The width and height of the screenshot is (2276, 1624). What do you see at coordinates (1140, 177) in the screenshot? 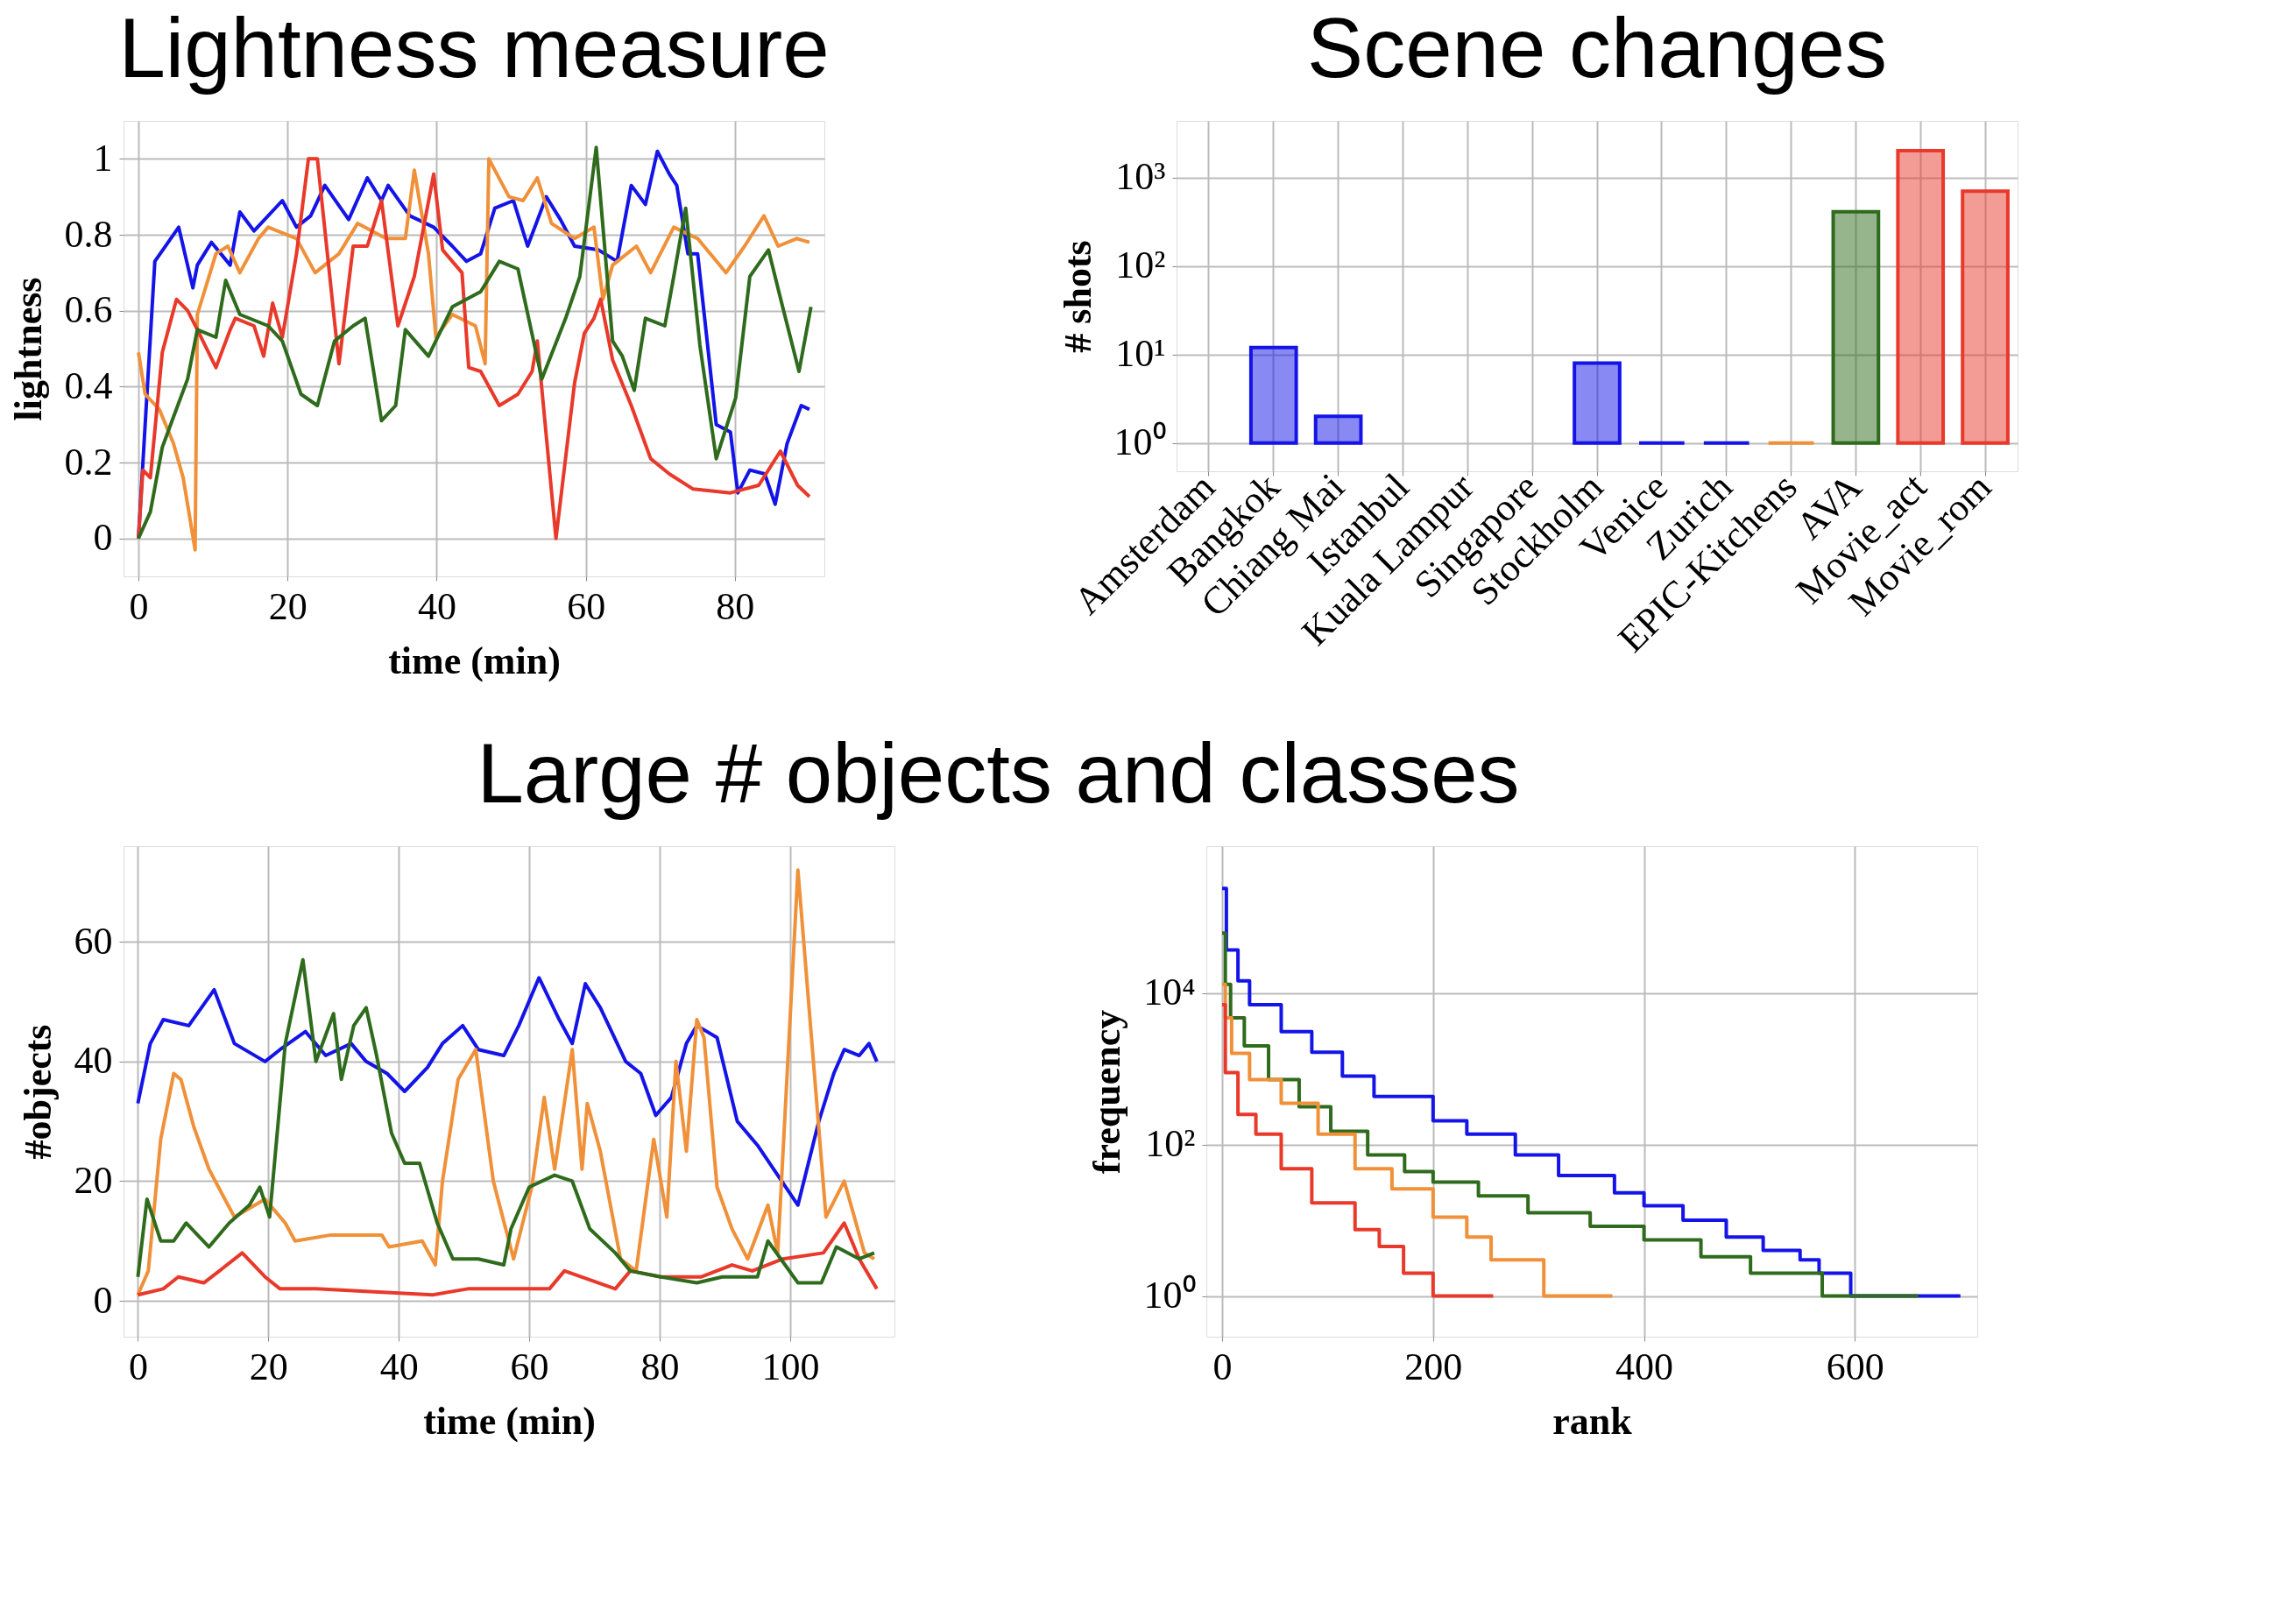
I see `y-tick-label: 10³` at bounding box center [1140, 177].